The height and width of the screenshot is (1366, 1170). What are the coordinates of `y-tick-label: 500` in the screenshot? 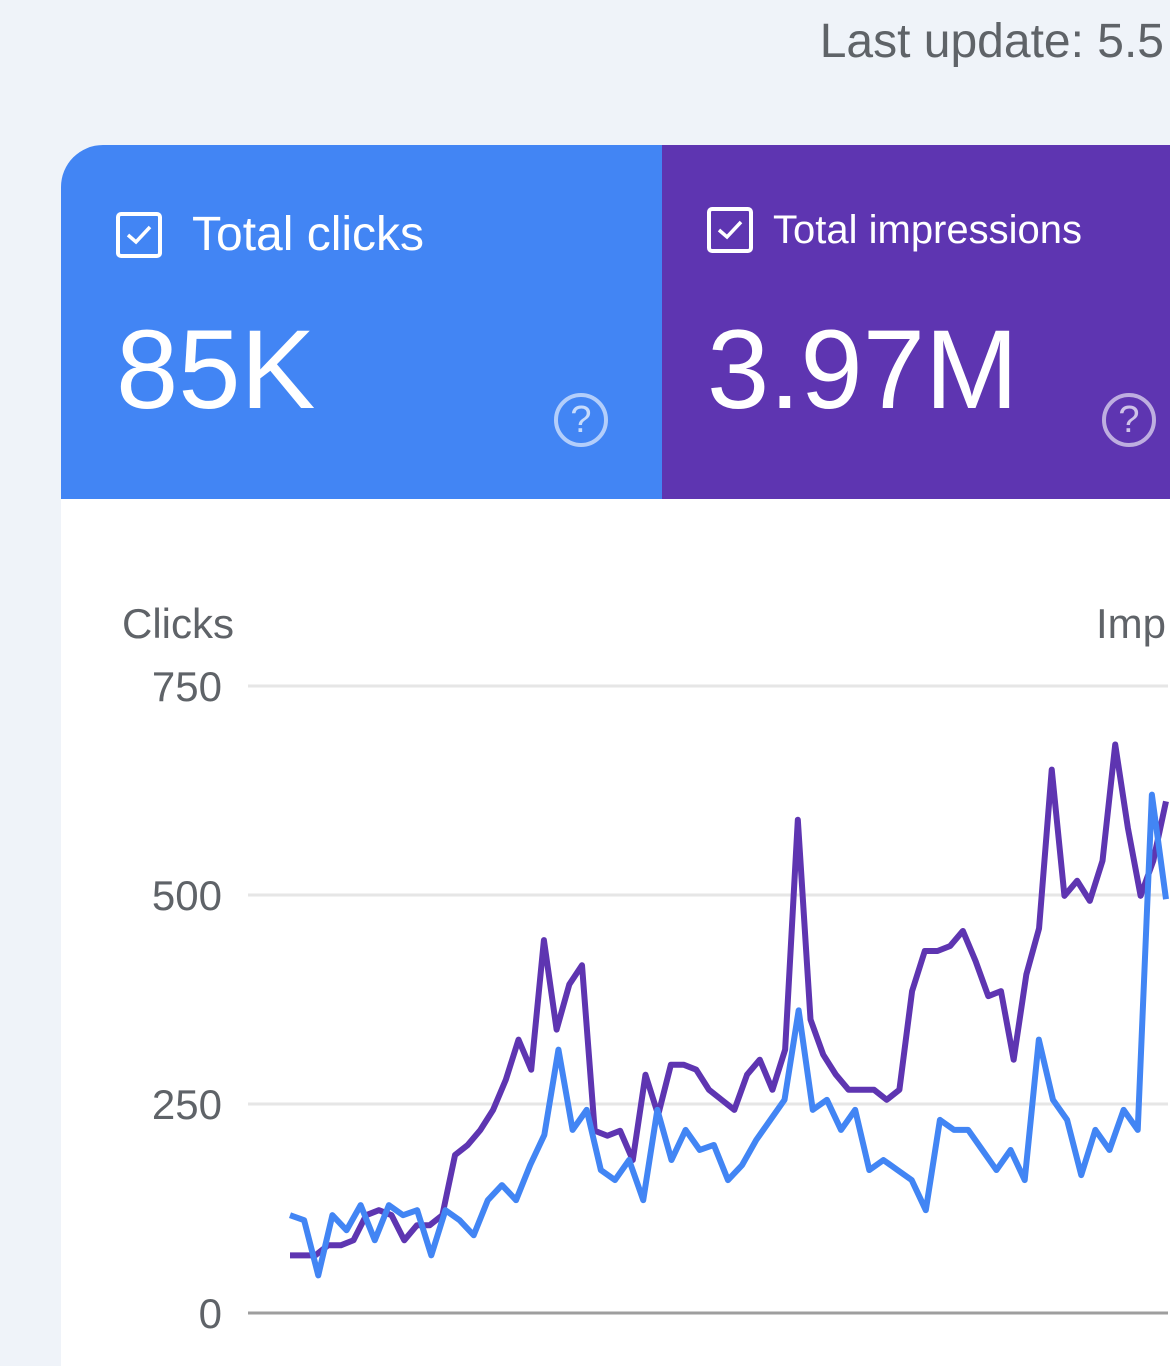 It's located at (187, 895).